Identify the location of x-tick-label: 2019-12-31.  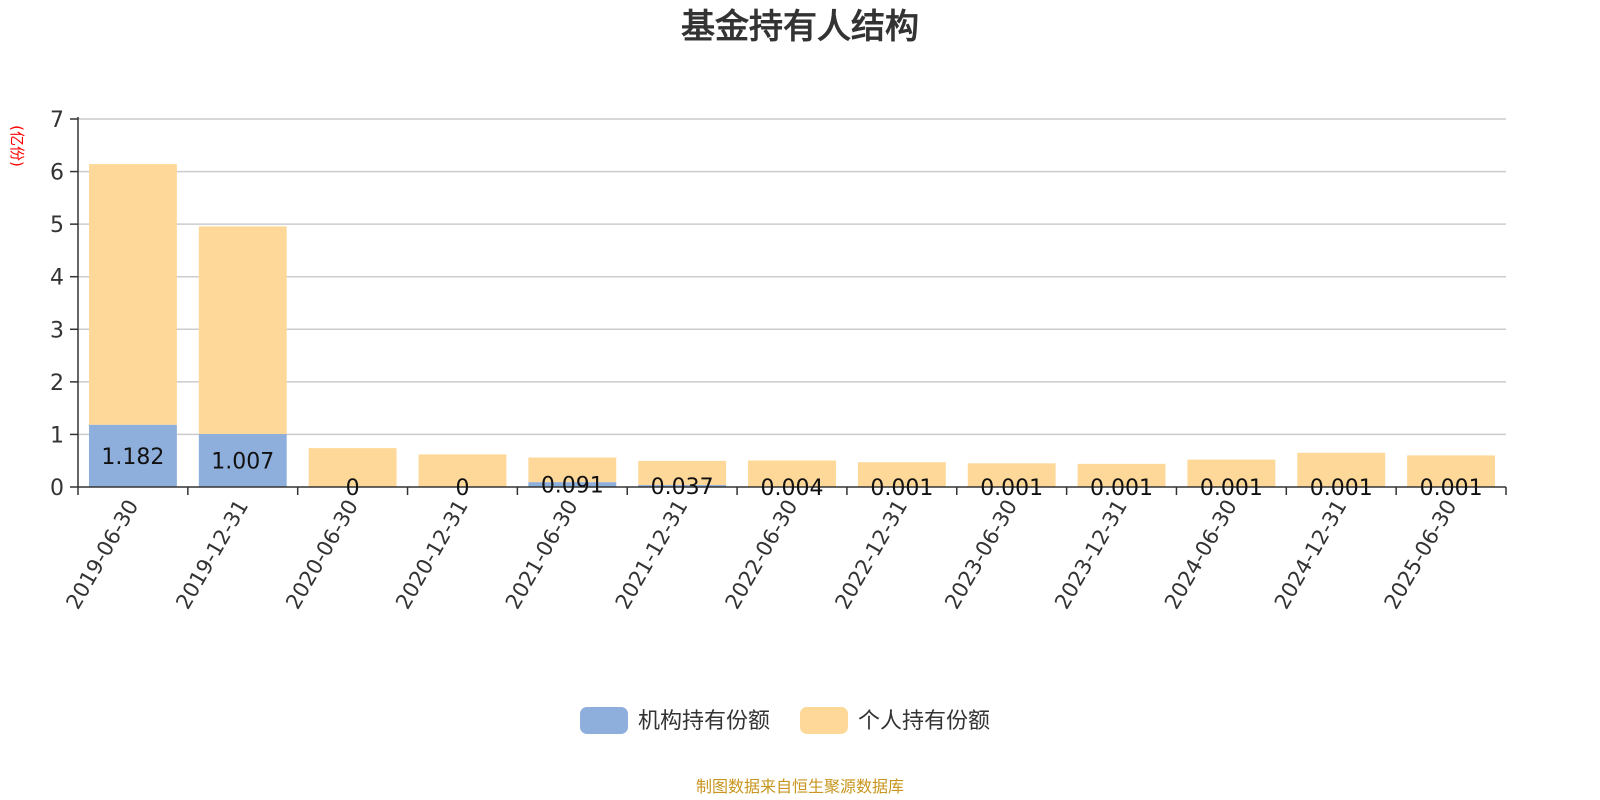
(212, 555).